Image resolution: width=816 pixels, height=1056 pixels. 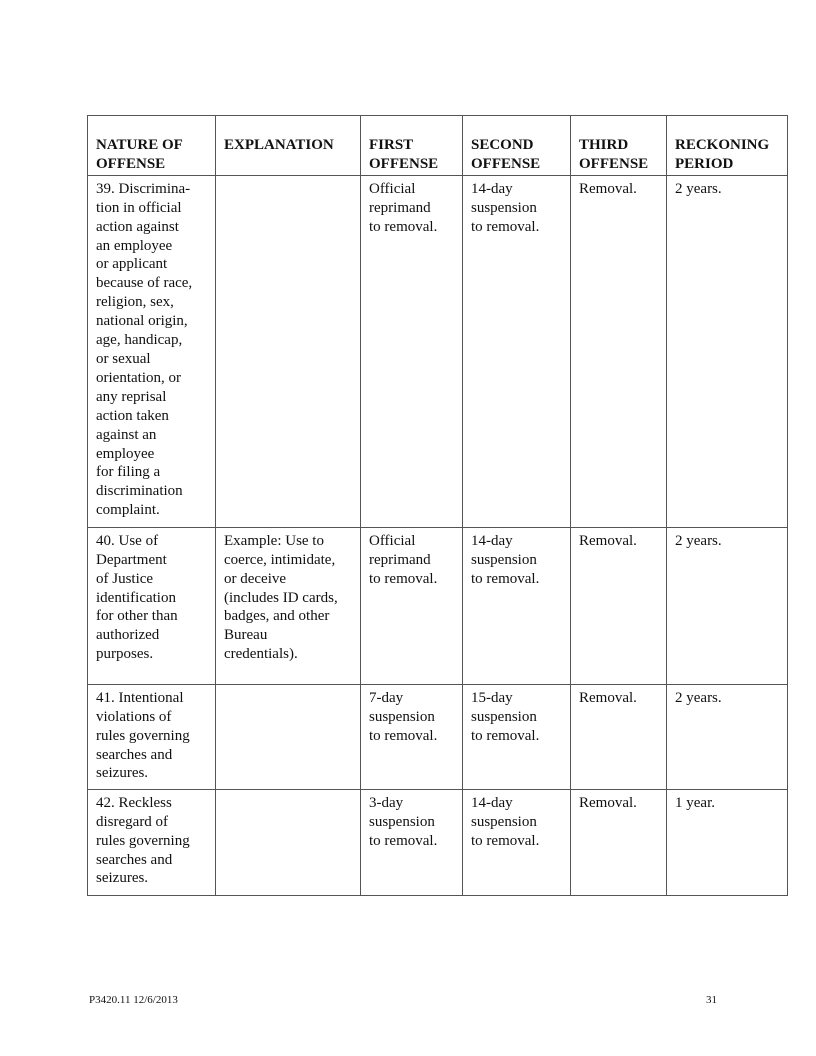 What do you see at coordinates (279, 145) in the screenshot?
I see `cell-line: EXPLANATION` at bounding box center [279, 145].